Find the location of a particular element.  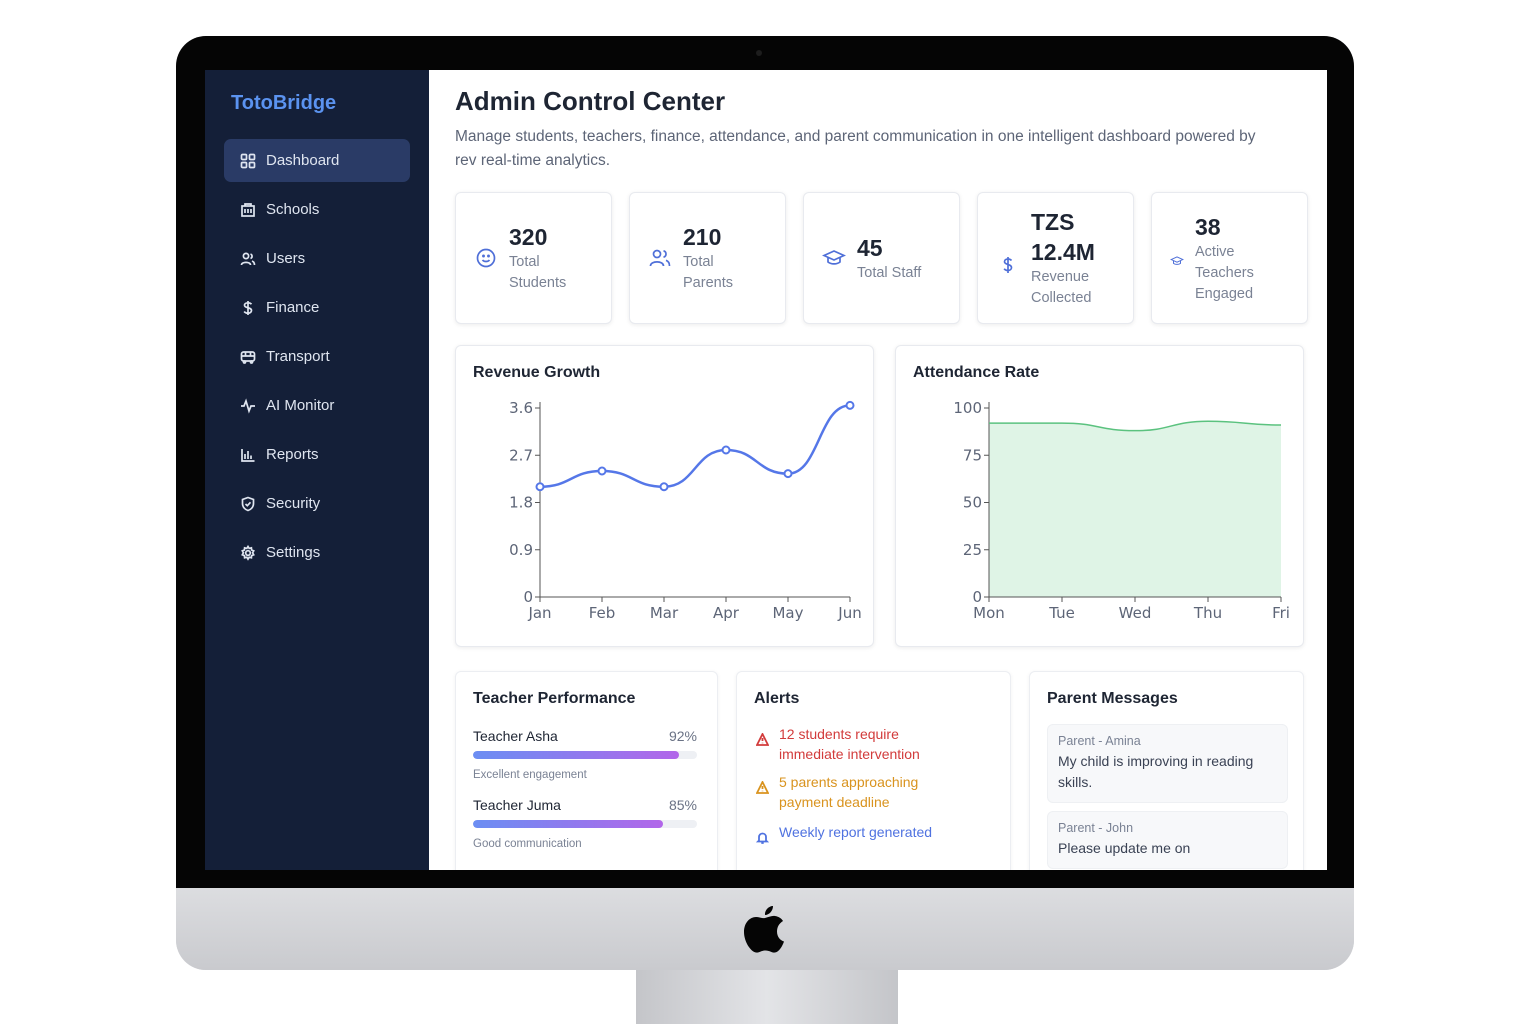

stat-value: 38 is located at coordinates (1208, 226).